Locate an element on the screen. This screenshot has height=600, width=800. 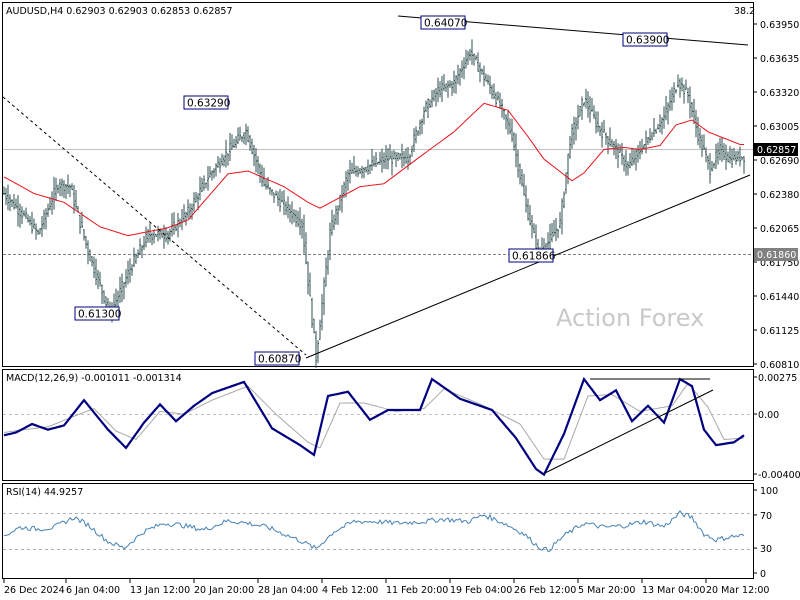
time-axis-label: 28 Jan 04:00 is located at coordinates (288, 590).